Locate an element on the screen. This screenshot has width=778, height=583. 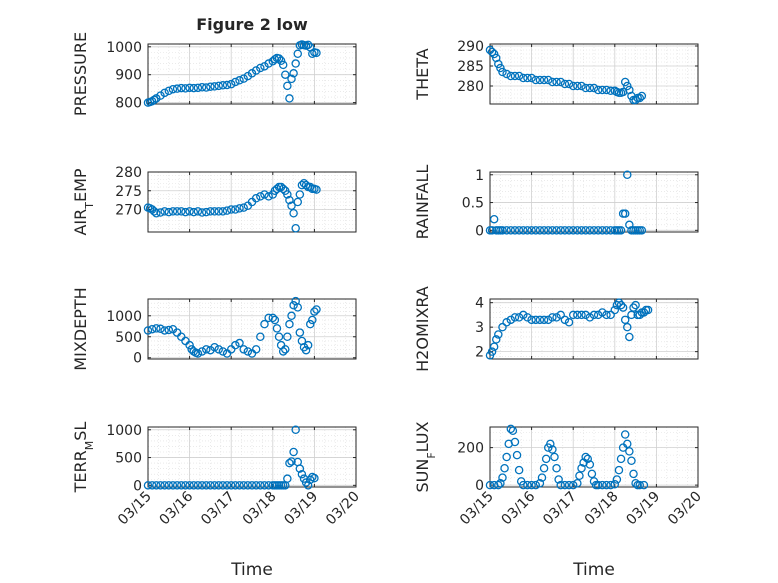
y-tick-label: 900 is located at coordinates (128, 76).